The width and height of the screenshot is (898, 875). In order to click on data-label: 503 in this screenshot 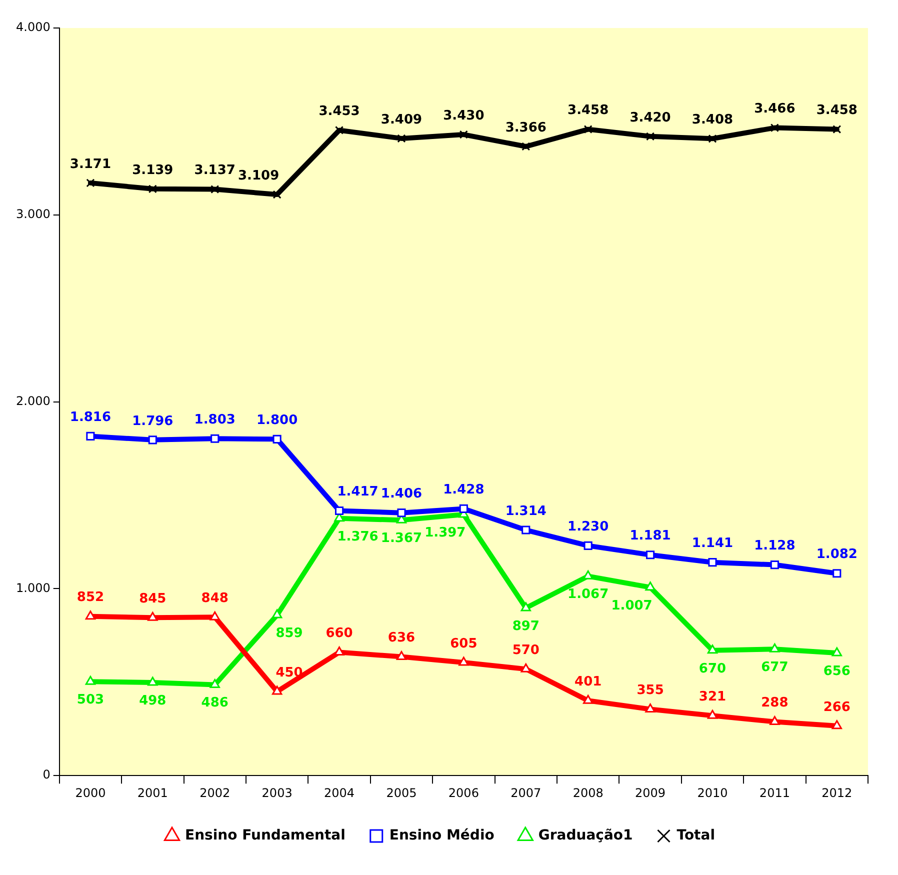, I will do `click(90, 700)`.